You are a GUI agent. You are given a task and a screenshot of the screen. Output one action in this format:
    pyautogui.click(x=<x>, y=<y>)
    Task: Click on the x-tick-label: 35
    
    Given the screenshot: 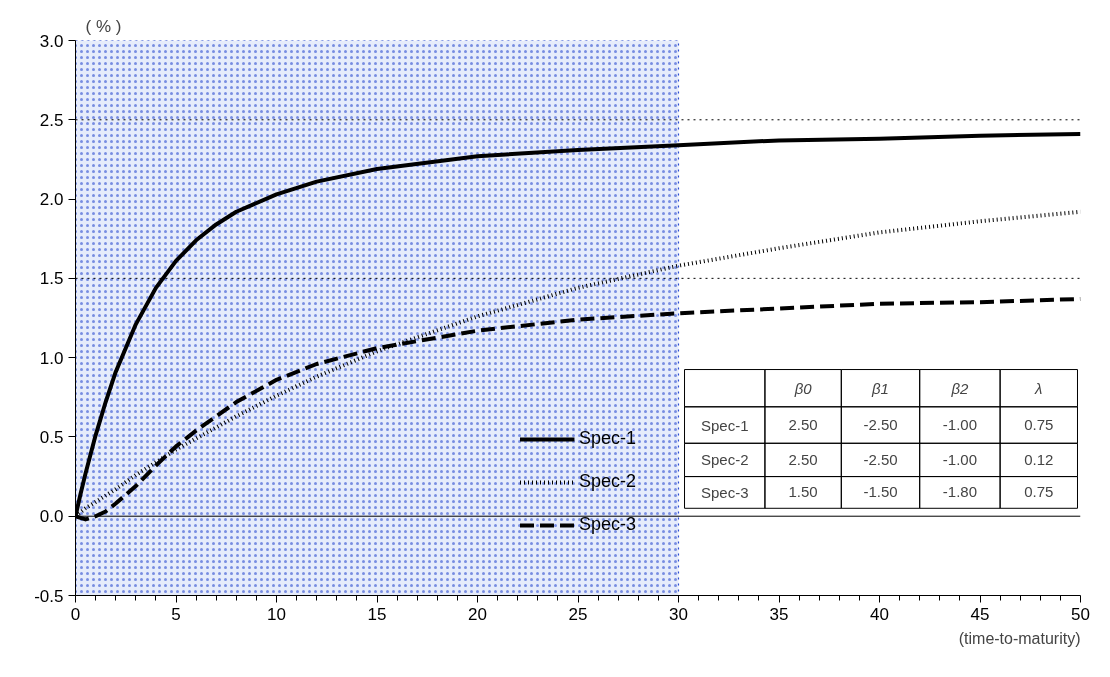 What is the action you would take?
    pyautogui.click(x=779, y=614)
    